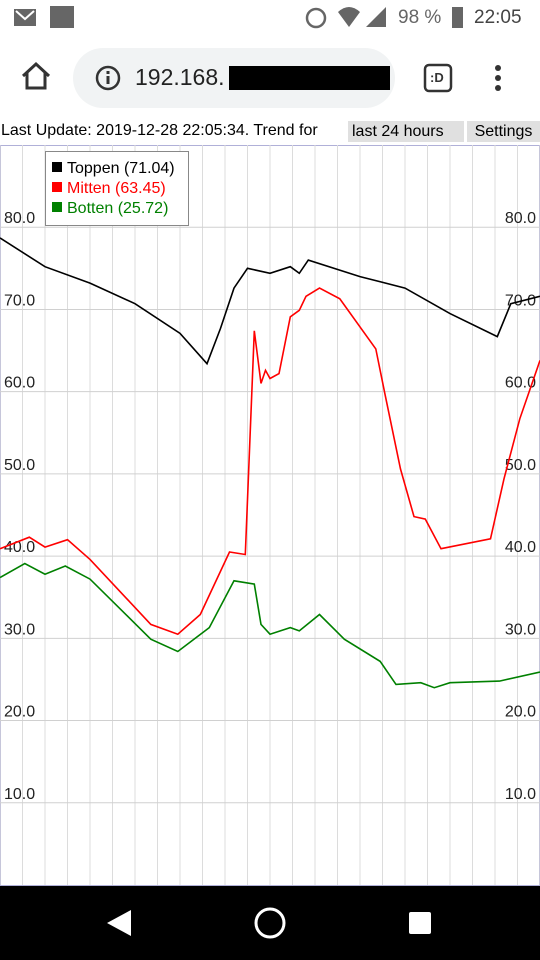 The image size is (540, 960). Describe the element at coordinates (121, 168) in the screenshot. I see `legend-label: Toppen (71.04)` at that location.